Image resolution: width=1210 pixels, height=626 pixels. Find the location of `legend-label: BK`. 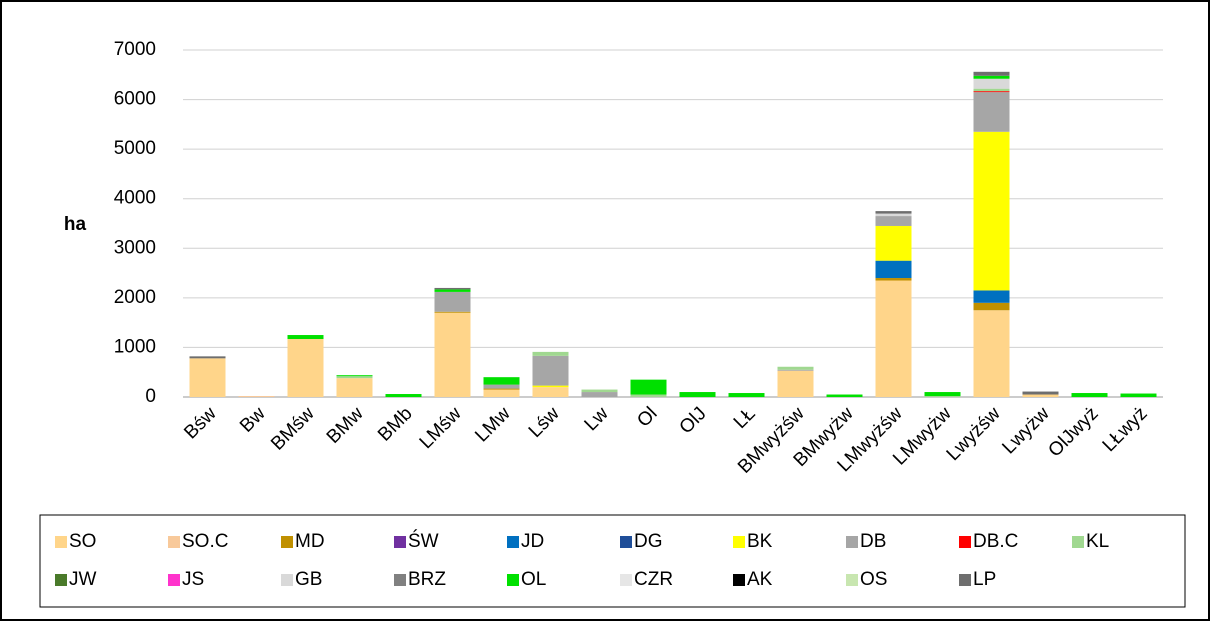

legend-label: BK is located at coordinates (760, 541).